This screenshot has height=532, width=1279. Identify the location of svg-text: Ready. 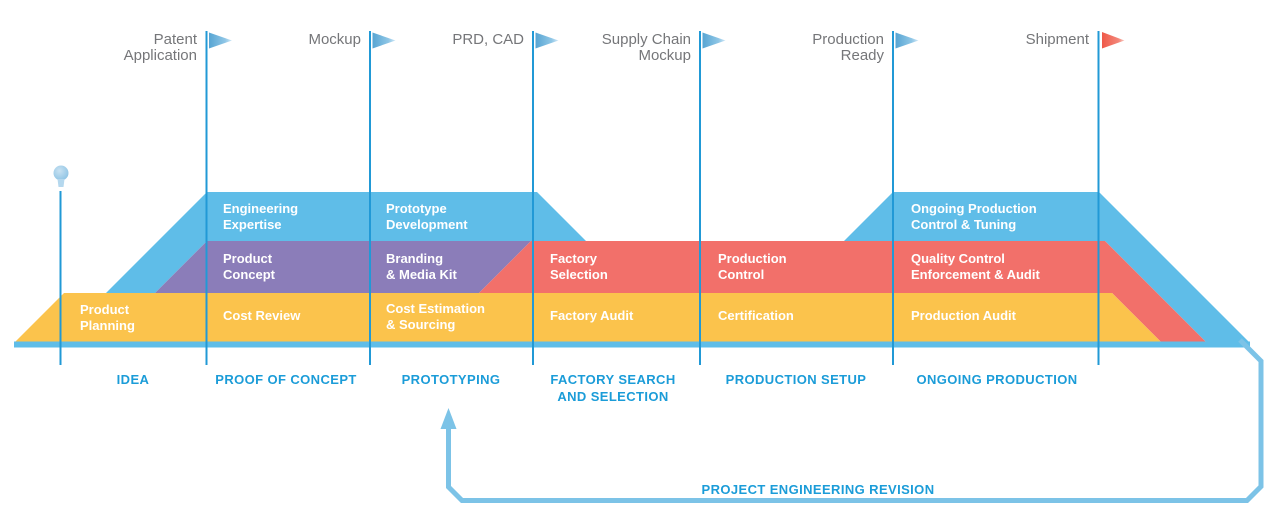
(863, 55).